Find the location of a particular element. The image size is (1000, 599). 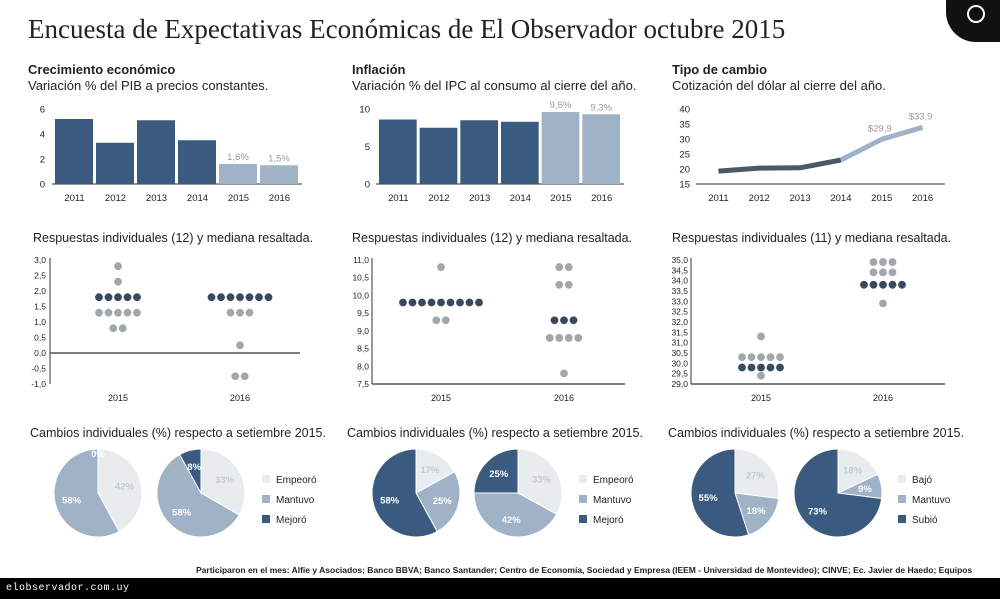

y-tick-label: 15 is located at coordinates (684, 185).